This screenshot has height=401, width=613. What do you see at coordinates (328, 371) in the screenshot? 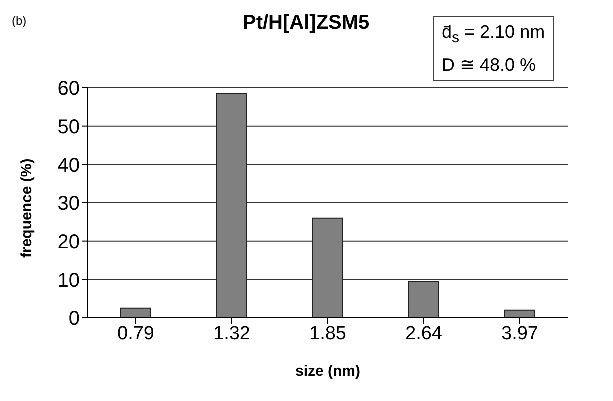
I see `x-axis-title: size (nm)` at bounding box center [328, 371].